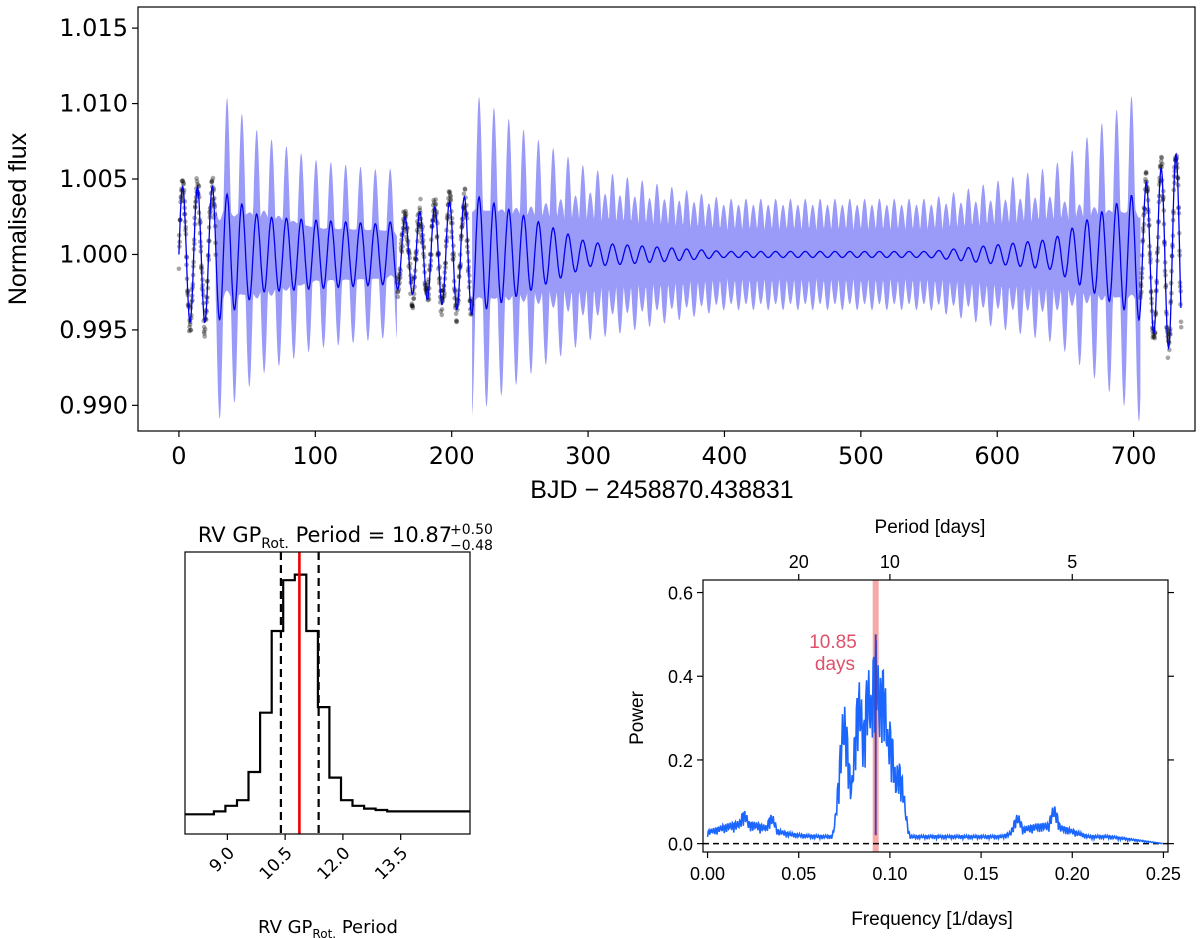 This screenshot has width=1200, height=938. Describe the element at coordinates (471, 530) in the screenshot. I see `posterior-upper-error: +0.50` at that location.